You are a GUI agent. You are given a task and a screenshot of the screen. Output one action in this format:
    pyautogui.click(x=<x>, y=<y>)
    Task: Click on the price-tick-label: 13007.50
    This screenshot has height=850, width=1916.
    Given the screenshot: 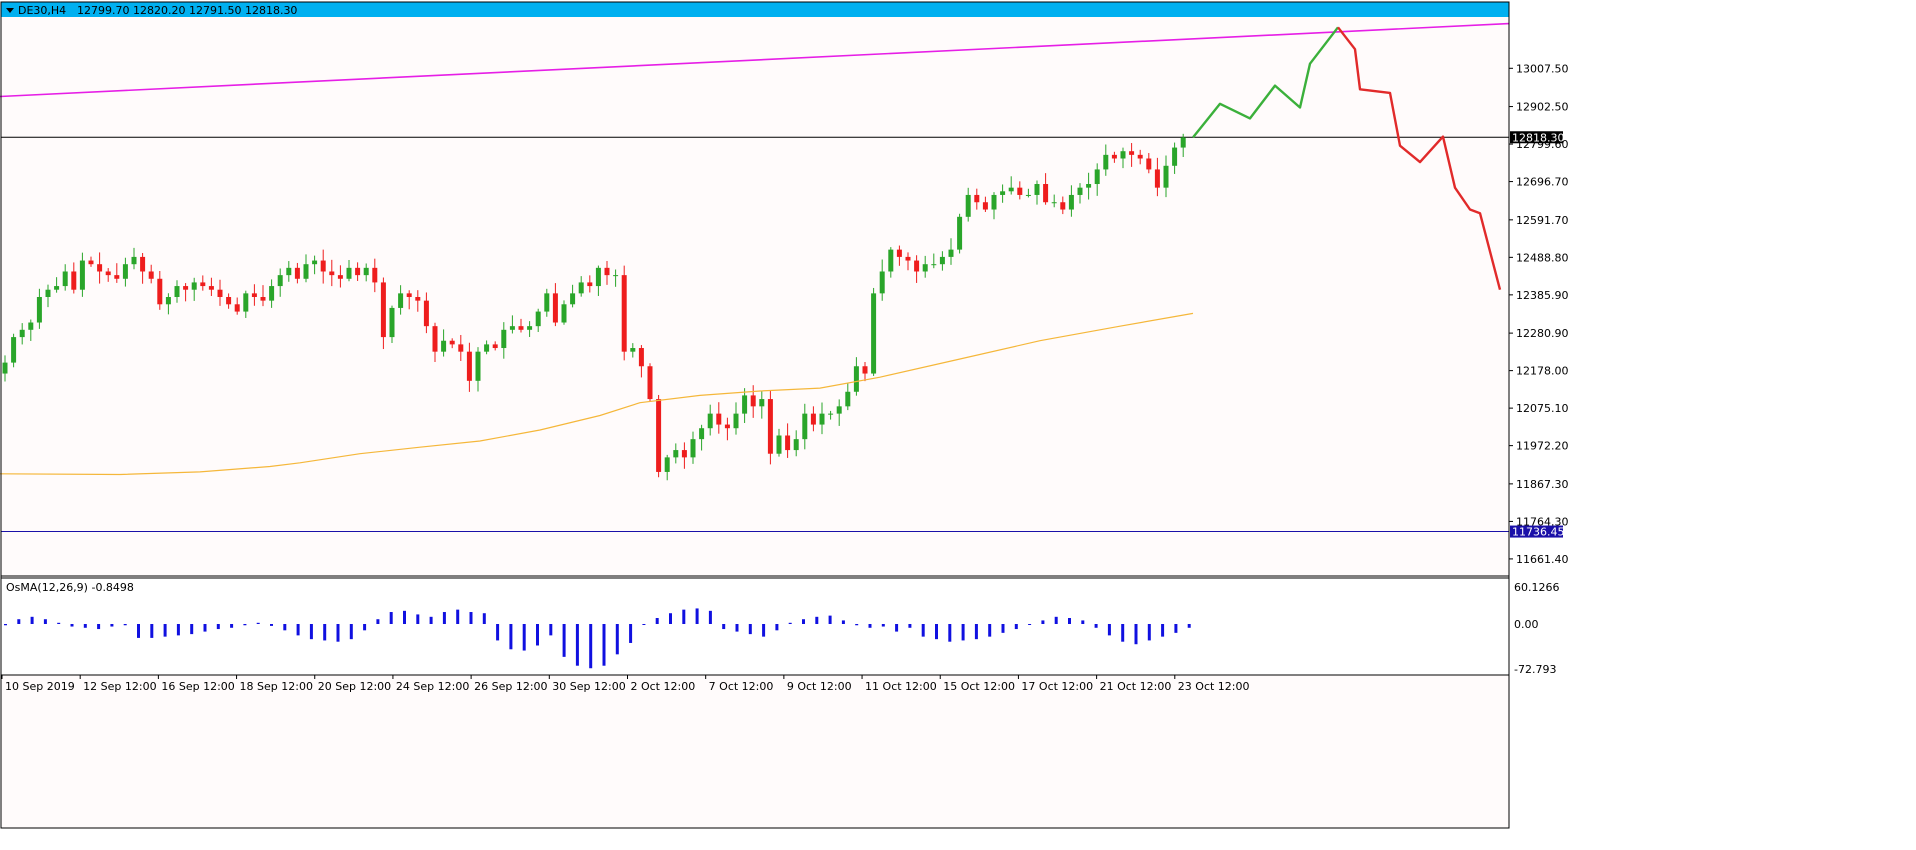 What is the action you would take?
    pyautogui.click(x=1542, y=68)
    